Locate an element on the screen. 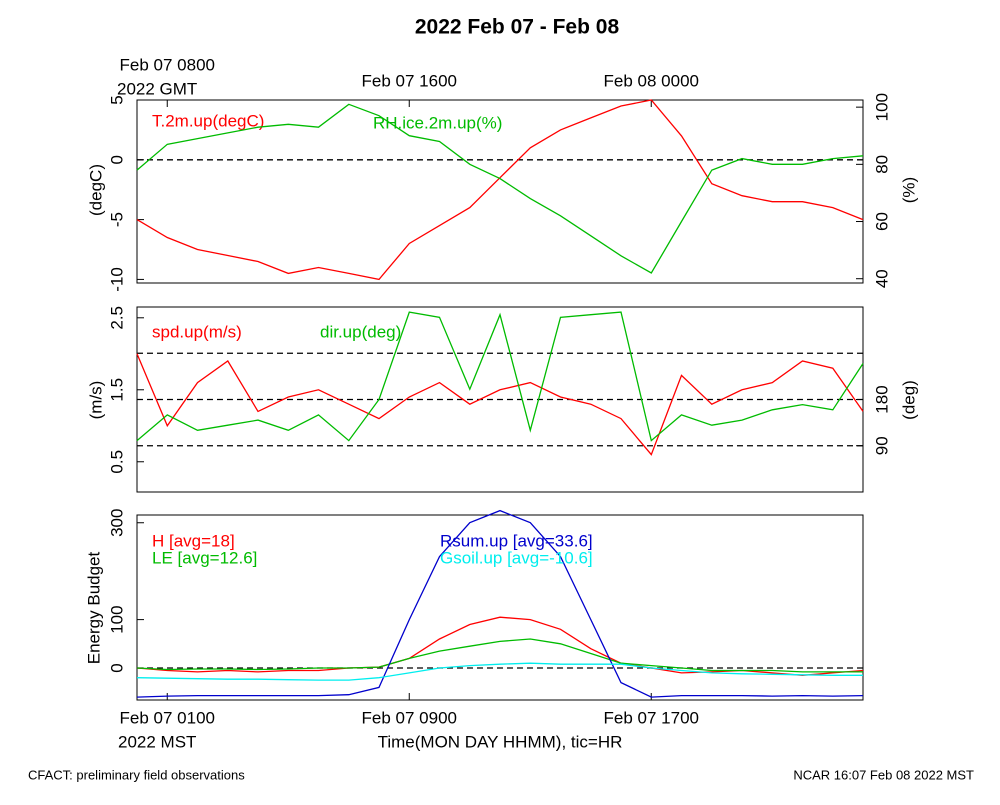  y-tick-label: 5 is located at coordinates (116, 99).